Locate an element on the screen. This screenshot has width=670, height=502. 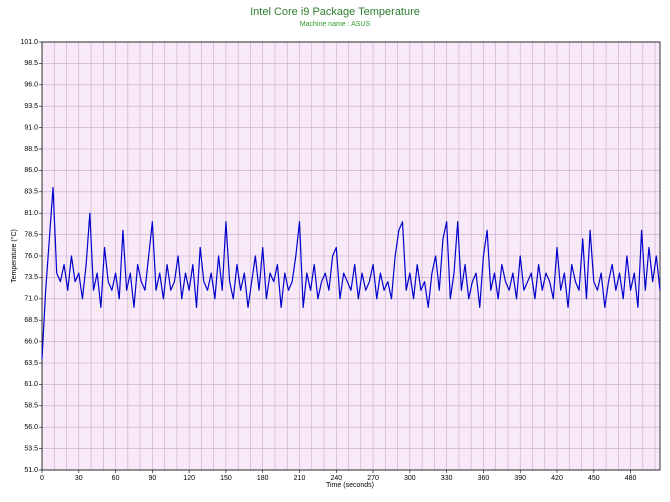
y-tick-label: 86.0 is located at coordinates (31, 170).